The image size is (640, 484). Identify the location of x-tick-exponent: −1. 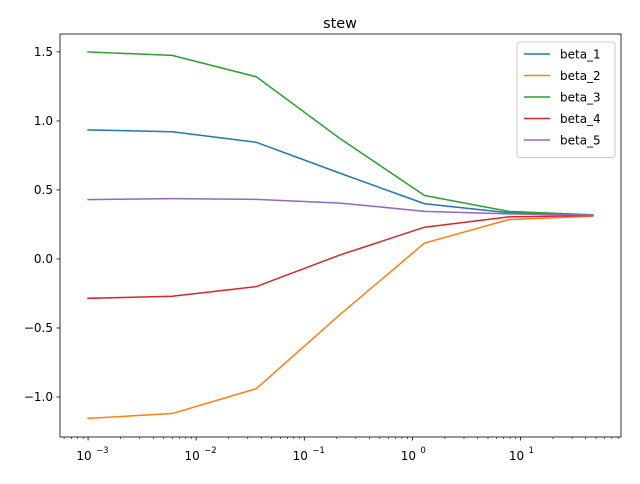
(318, 451).